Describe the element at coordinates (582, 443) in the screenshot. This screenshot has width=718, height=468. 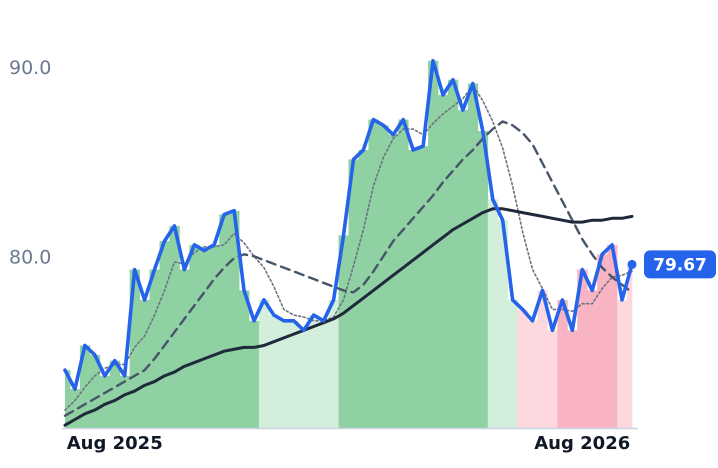
I see `x-tick-label: Aug 2026` at that location.